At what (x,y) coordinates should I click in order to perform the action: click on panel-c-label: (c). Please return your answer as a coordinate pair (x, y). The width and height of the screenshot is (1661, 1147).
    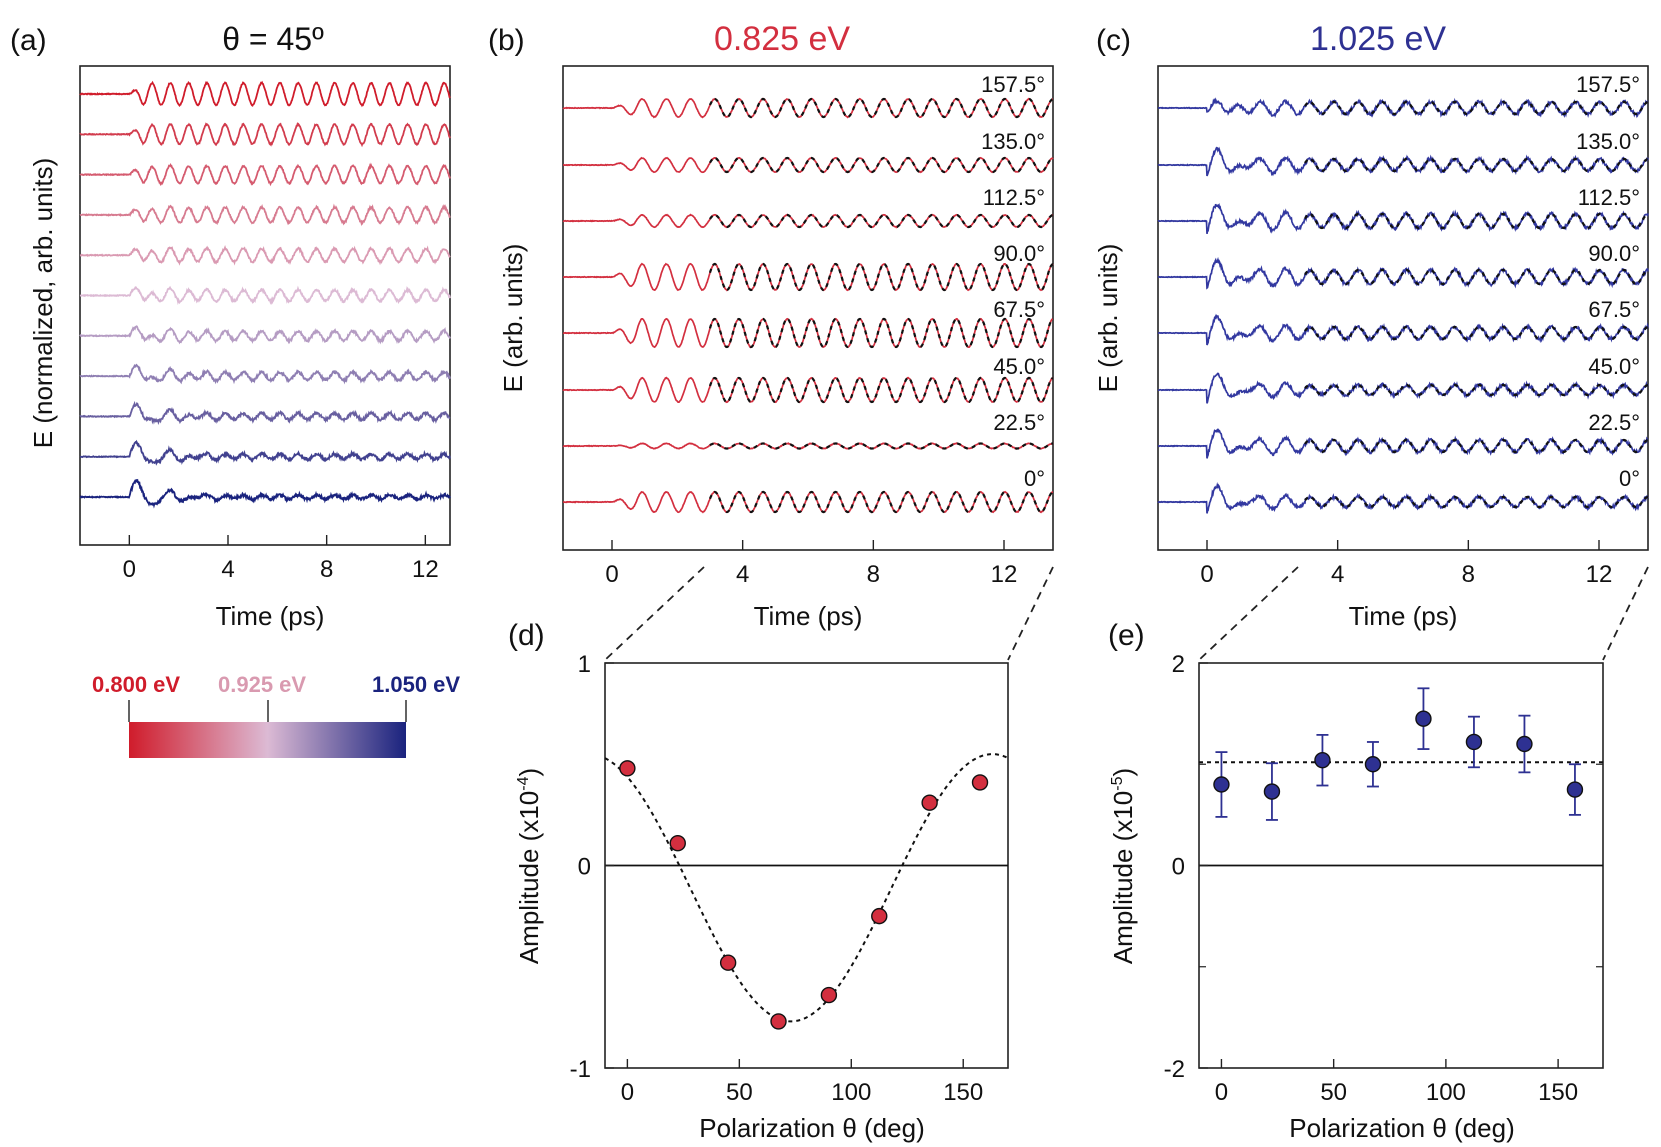
    Looking at the image, I should click on (1113, 40).